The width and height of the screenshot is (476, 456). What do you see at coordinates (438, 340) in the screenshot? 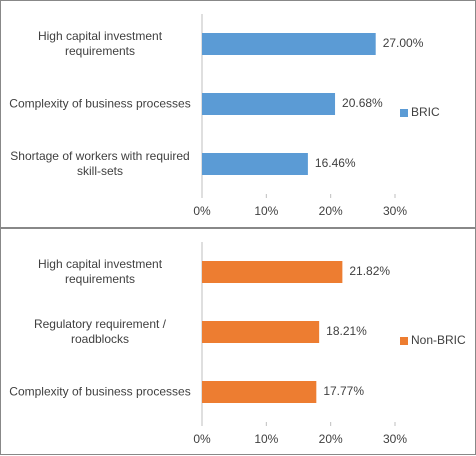
I see `legend-label: Non-BRIC` at bounding box center [438, 340].